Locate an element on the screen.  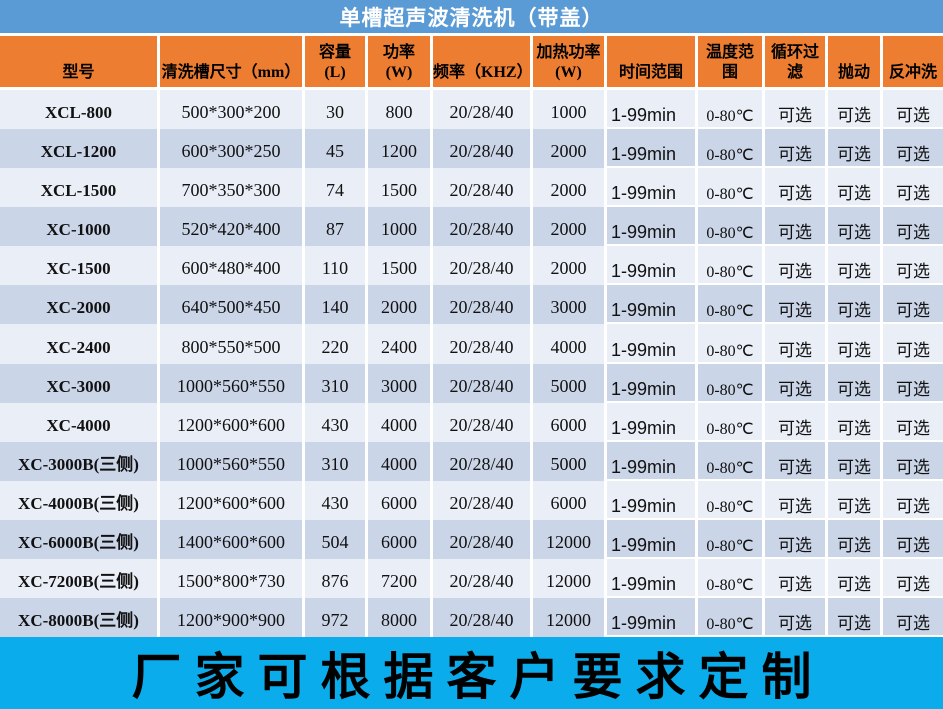
cell-model: XC-2400 is located at coordinates (80, 344).